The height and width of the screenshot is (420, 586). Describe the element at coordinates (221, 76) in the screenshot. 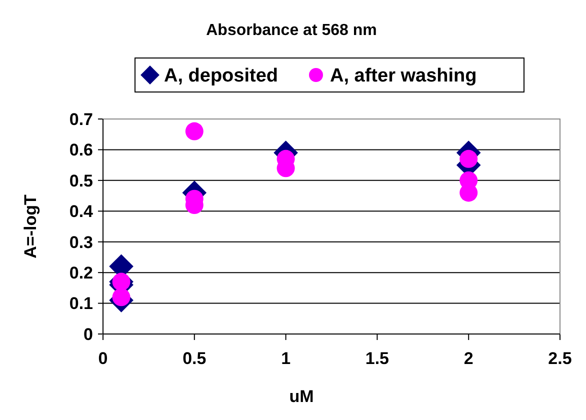

I see `legend-label: A, deposited` at that location.